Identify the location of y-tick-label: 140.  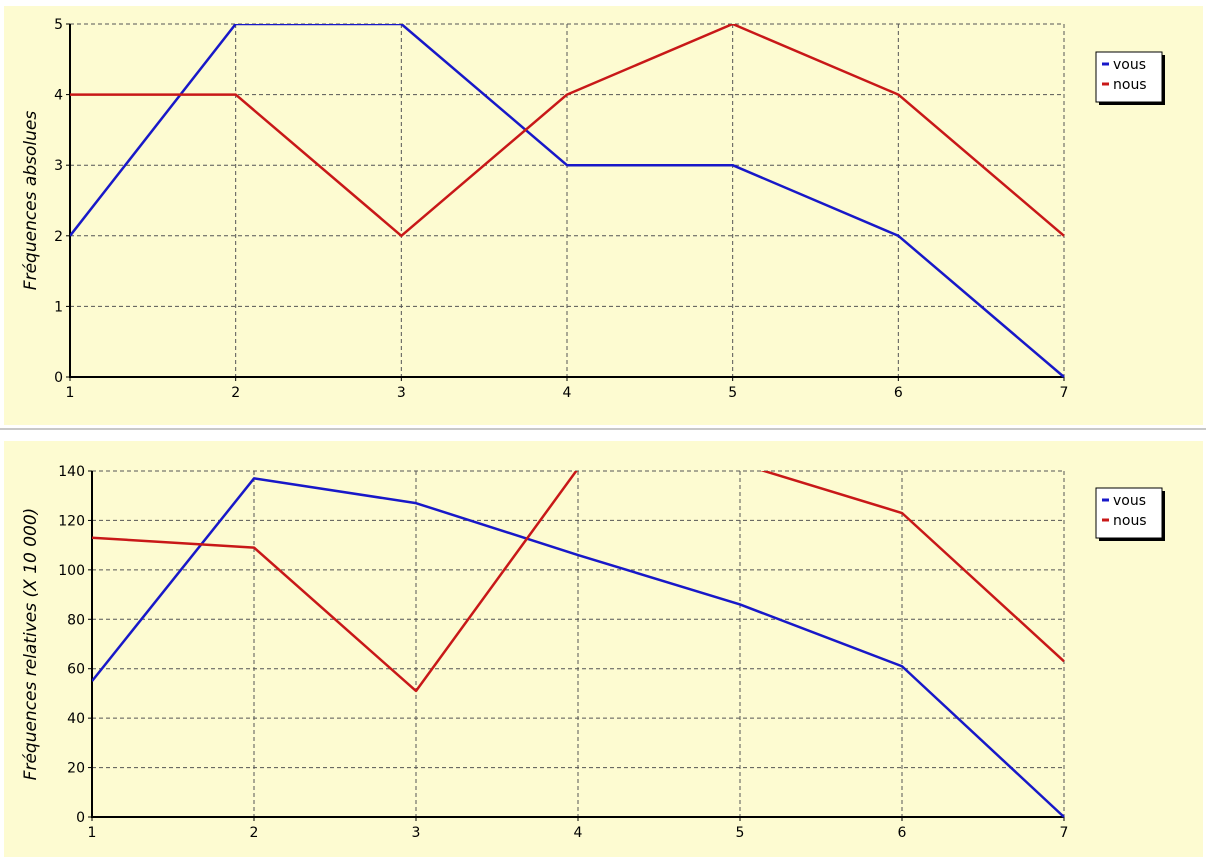
(71, 472).